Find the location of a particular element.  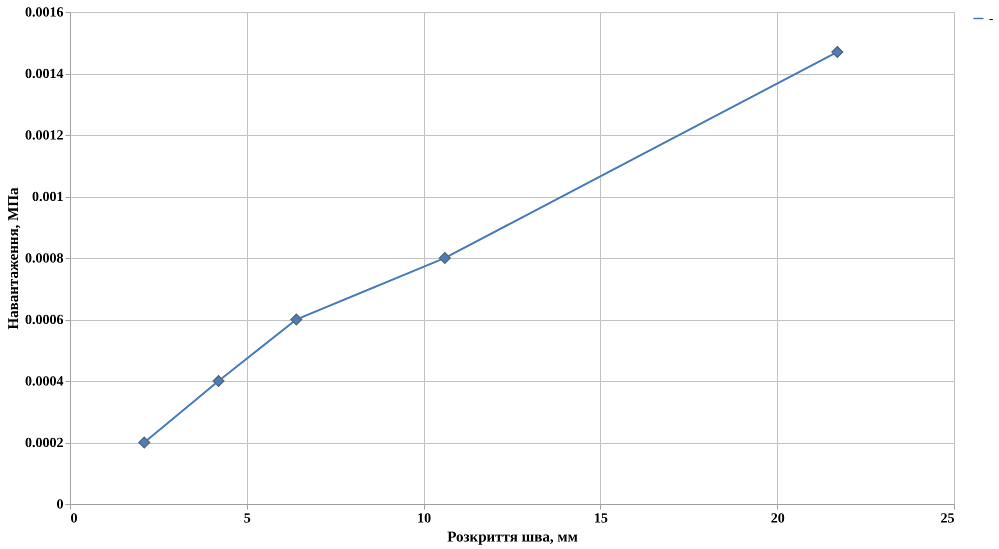

y-tick-label: 0 is located at coordinates (60, 505).